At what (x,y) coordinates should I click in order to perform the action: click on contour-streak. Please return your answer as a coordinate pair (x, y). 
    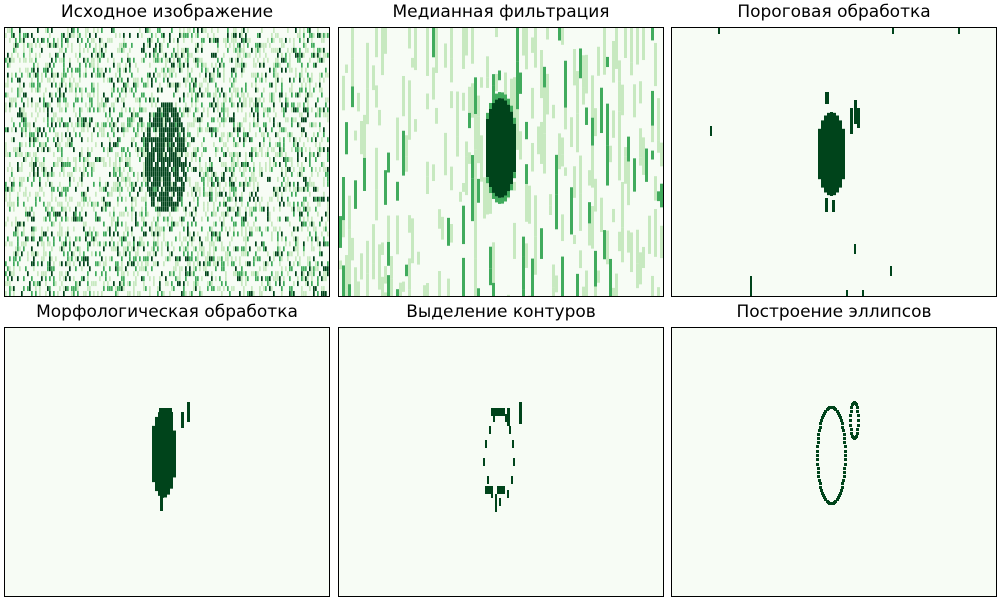
    Looking at the image, I should click on (508, 417).